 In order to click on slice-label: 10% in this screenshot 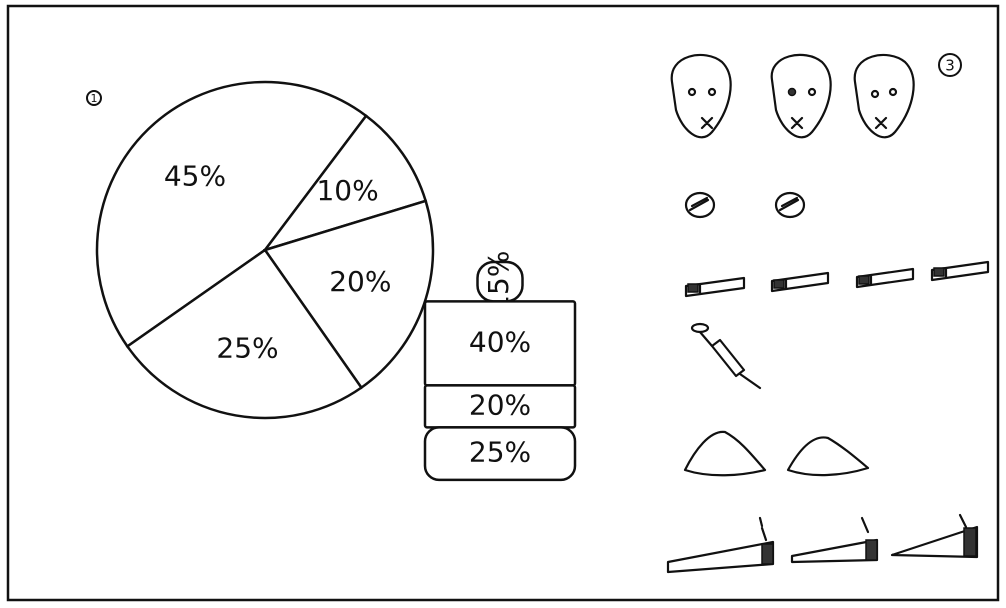, I will do `click(347, 190)`.